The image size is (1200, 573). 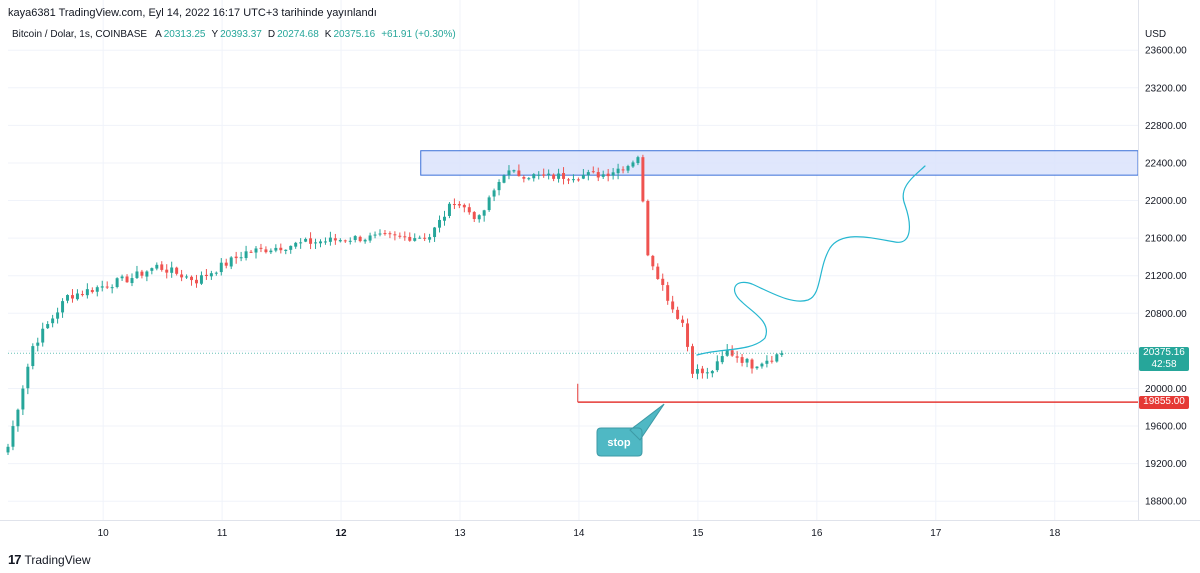 I want to click on time-tick-label: 18, so click(x=1055, y=533).